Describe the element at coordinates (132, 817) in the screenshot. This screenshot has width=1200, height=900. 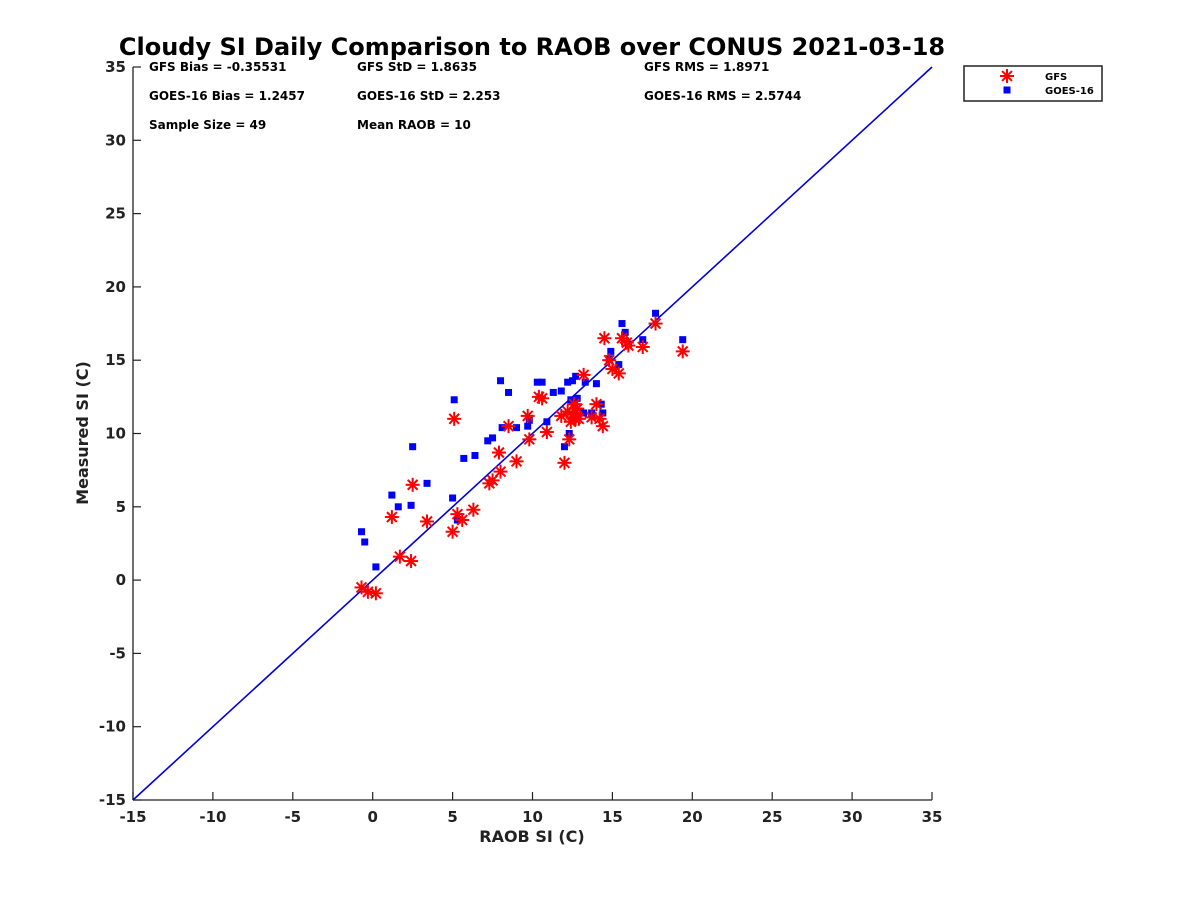
I see `x-tick-label: -15` at that location.